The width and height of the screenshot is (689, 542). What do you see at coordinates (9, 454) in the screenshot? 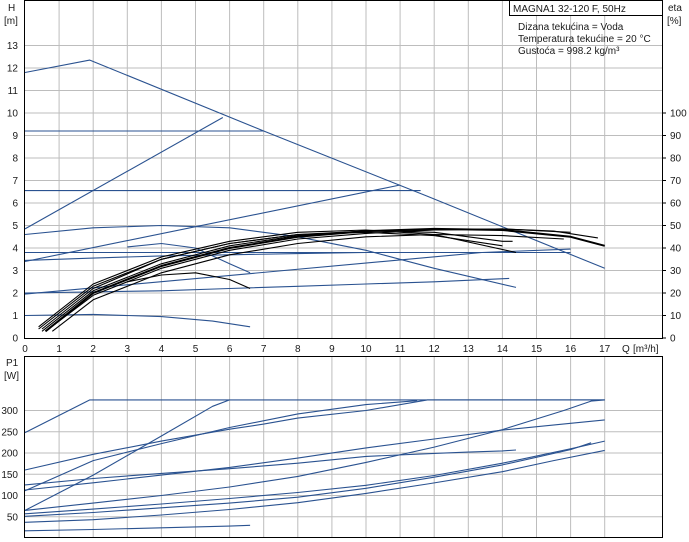
I see `power-y-tick-label: 200` at bounding box center [9, 454].